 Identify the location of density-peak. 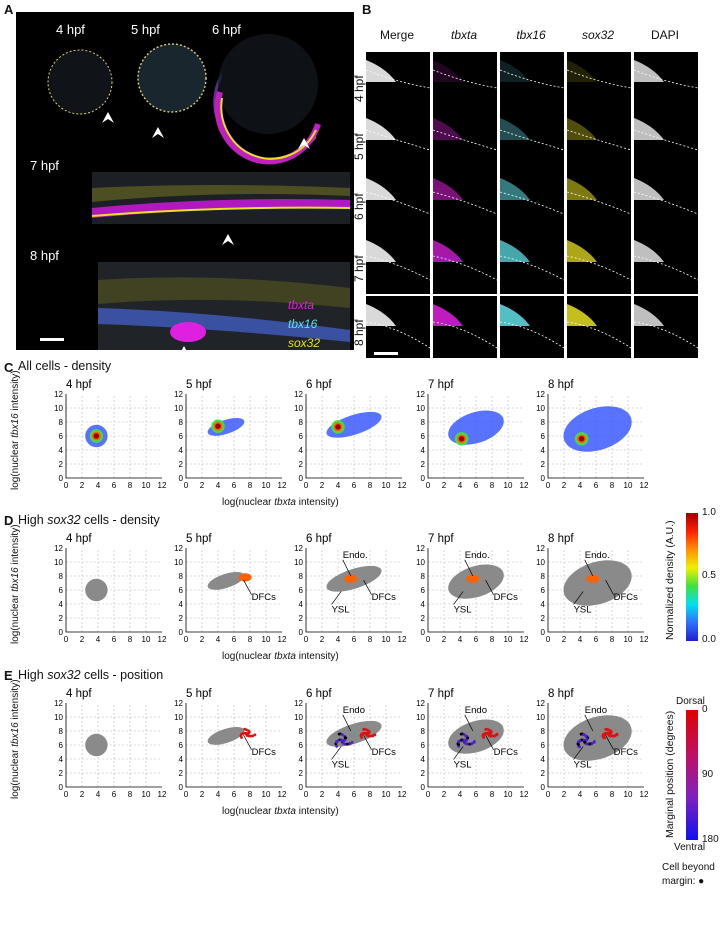
(218, 426).